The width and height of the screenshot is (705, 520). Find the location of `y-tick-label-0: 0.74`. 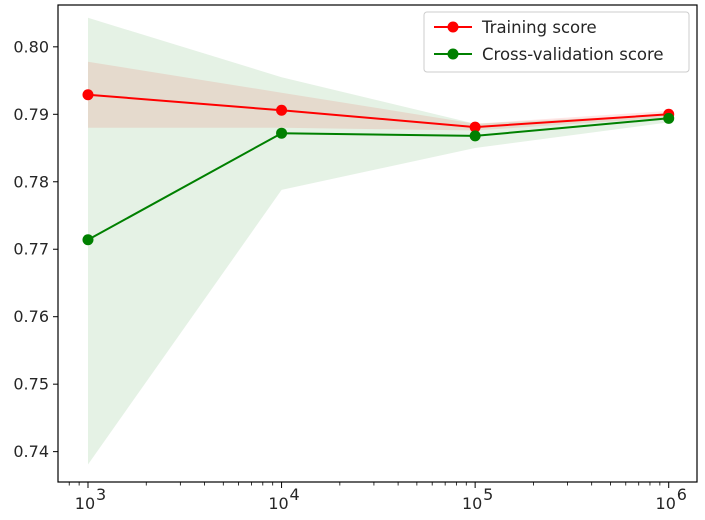

y-tick-label-0: 0.74 is located at coordinates (31, 451).